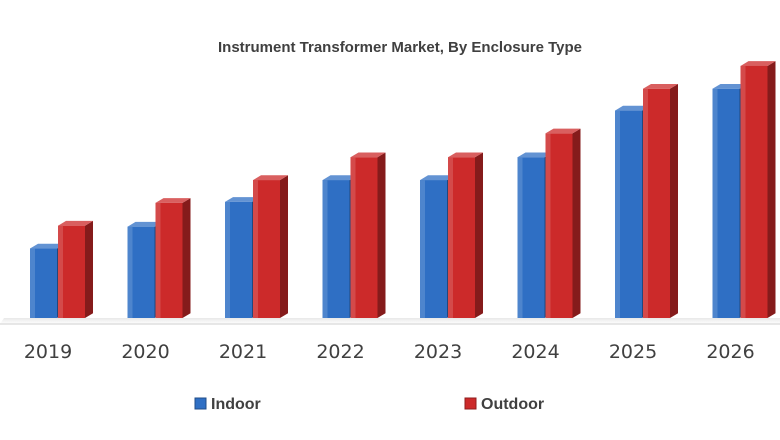 The image size is (780, 440). Describe the element at coordinates (368, 235) in the screenshot. I see `bar-outdoor-2022` at that location.